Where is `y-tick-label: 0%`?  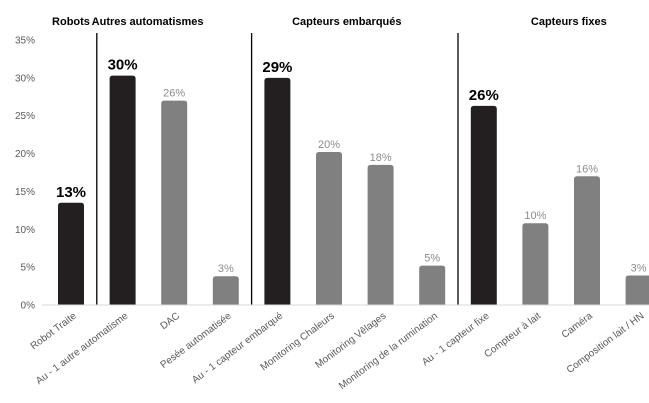
y-tick-label: 0% is located at coordinates (28, 306).